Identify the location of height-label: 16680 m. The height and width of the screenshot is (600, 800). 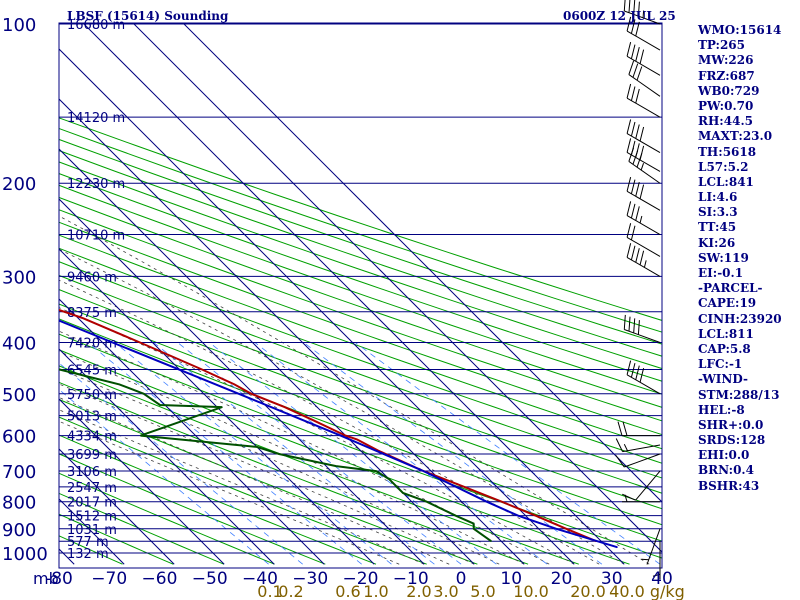
(96, 25).